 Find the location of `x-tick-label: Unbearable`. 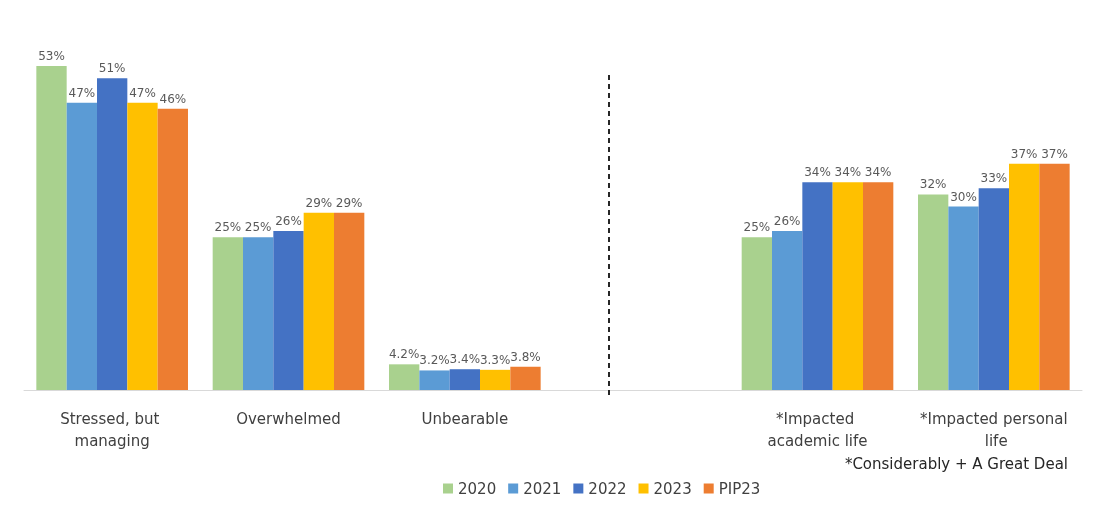

x-tick-label: Unbearable is located at coordinates (465, 419).